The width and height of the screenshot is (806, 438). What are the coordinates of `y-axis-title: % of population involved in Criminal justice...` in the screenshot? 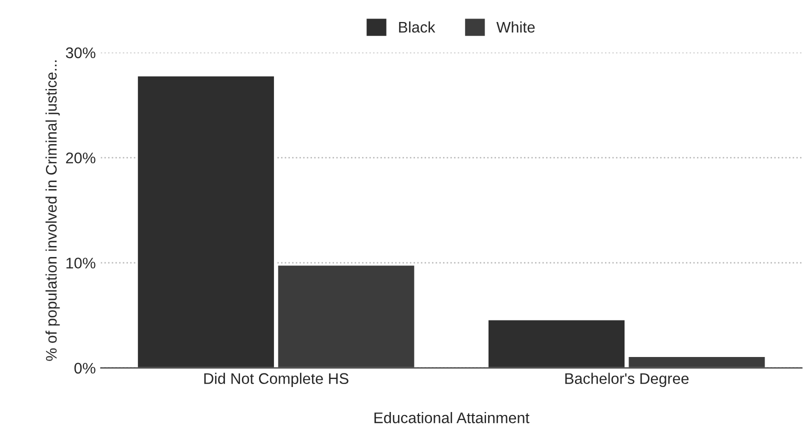 It's located at (53, 210).